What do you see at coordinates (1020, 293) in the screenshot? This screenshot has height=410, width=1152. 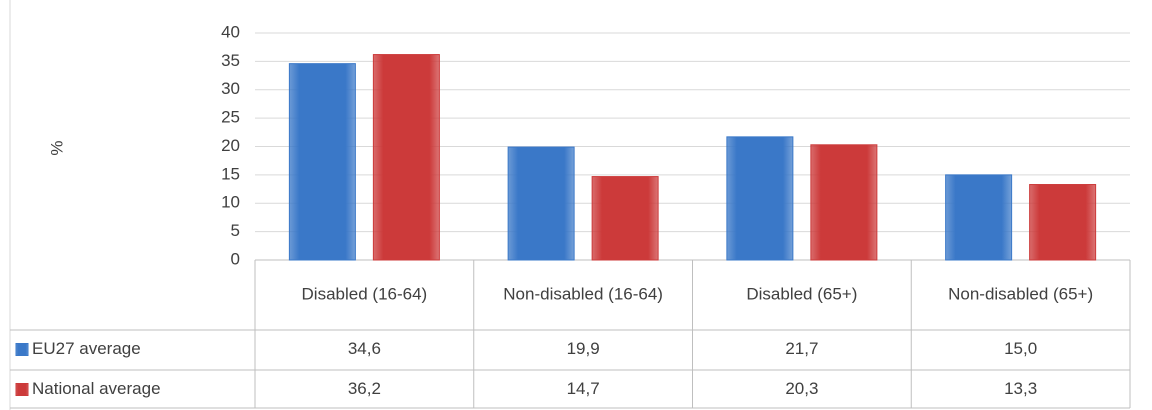 I see `category-label: Non-disabled (65+)` at bounding box center [1020, 293].